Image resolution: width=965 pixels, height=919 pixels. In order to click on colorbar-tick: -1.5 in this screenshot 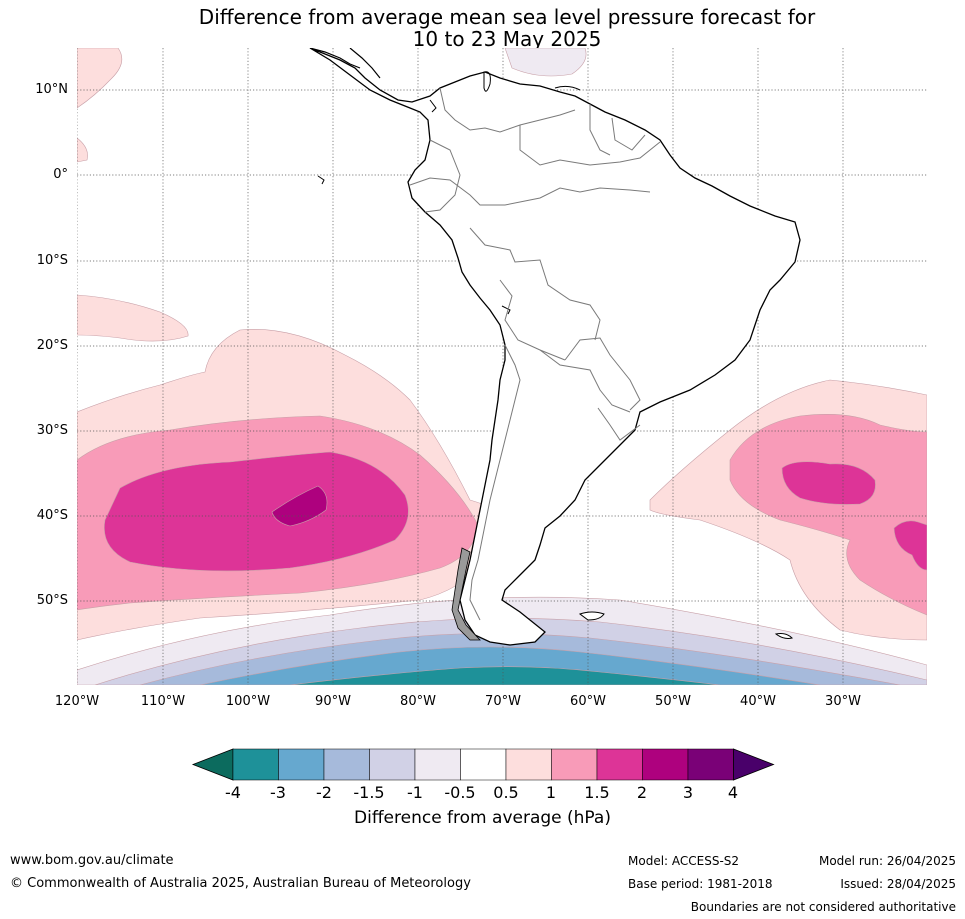, I will do `click(369, 792)`.